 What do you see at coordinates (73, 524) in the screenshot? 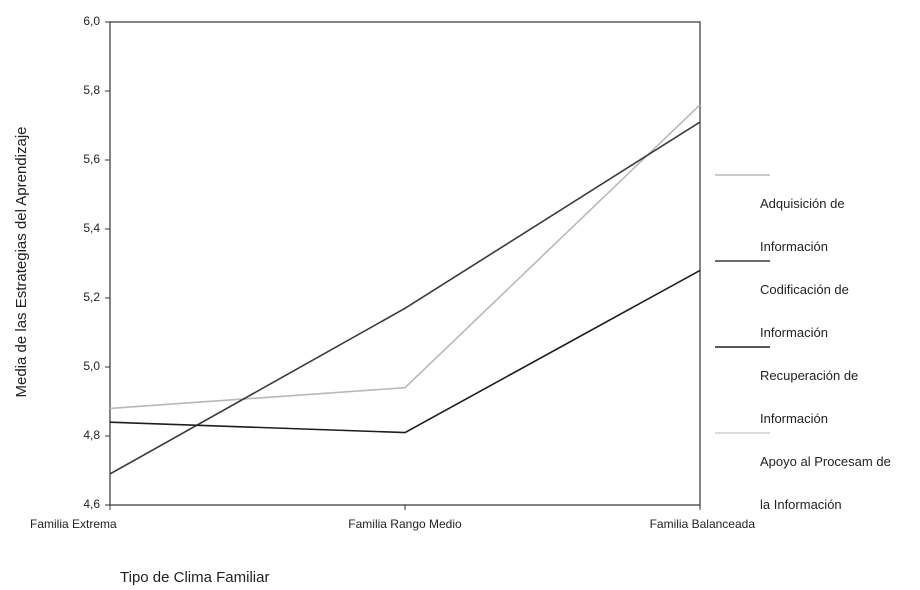
I see `x-tick-label: Familia Extrema` at bounding box center [73, 524].